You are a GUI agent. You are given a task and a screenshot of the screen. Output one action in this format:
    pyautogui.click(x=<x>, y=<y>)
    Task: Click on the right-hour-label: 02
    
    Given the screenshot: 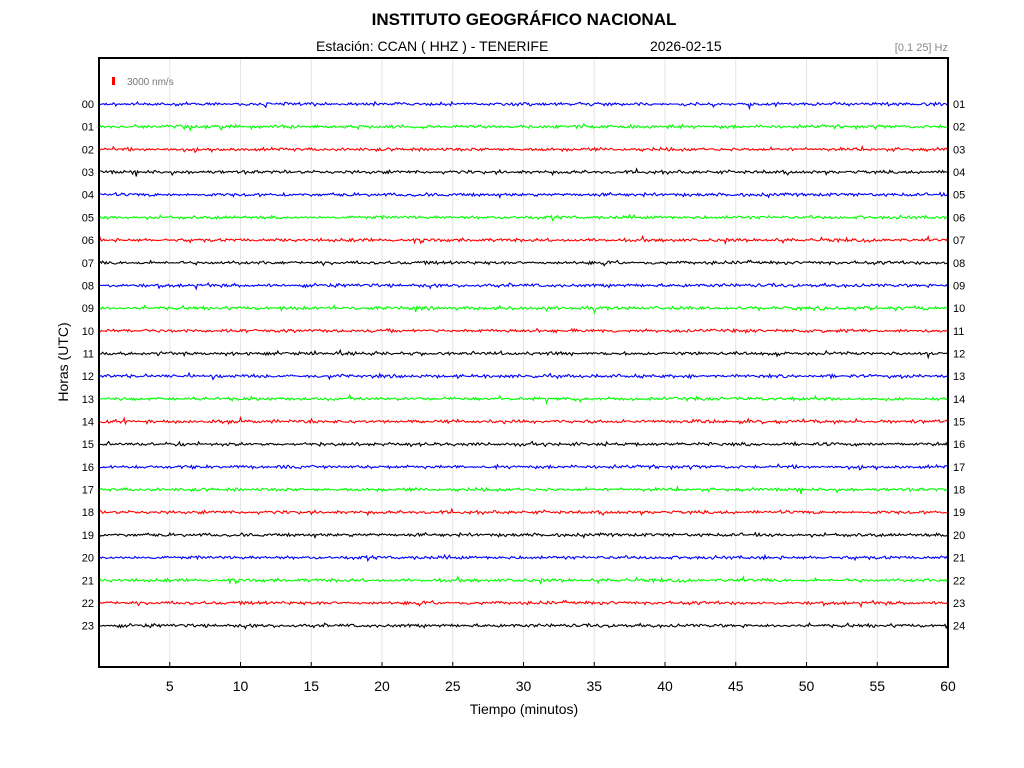 What is the action you would take?
    pyautogui.click(x=959, y=128)
    